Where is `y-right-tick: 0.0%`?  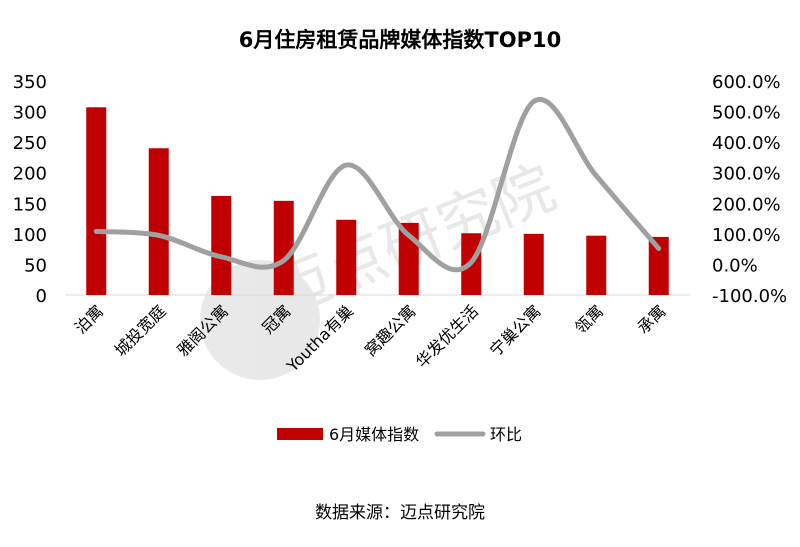 y-right-tick: 0.0% is located at coordinates (735, 265).